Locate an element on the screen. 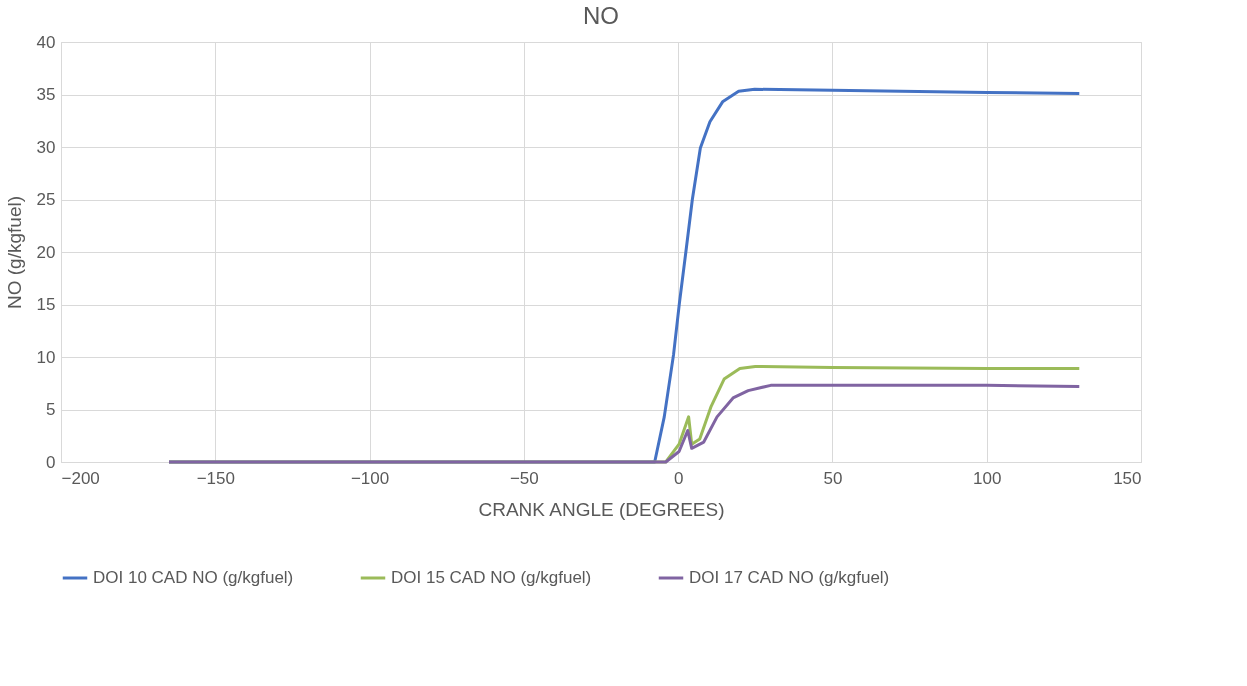 The width and height of the screenshot is (1247, 686). y-tick-label: 15 is located at coordinates (46, 304).